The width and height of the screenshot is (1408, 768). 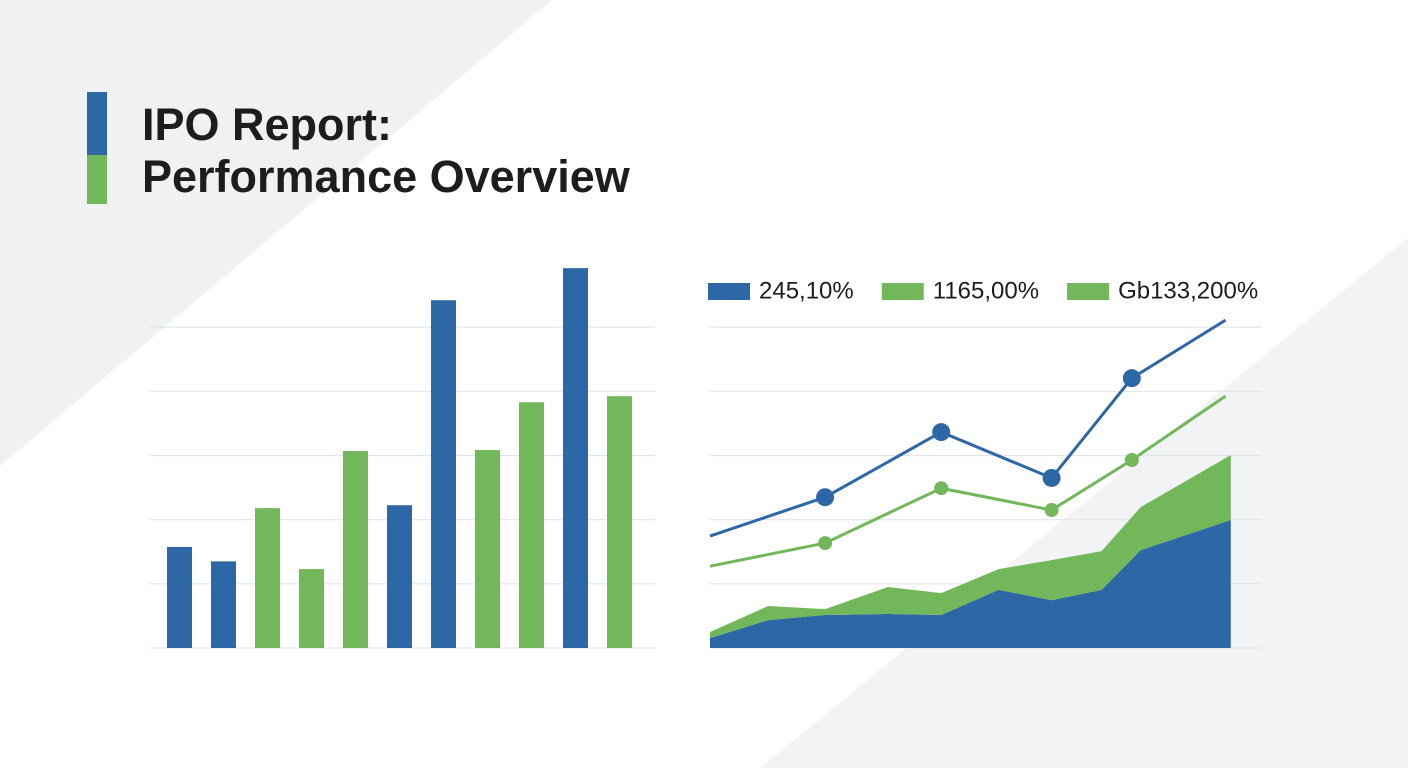 I want to click on legend-label: Gb133,200%, so click(x=1188, y=290).